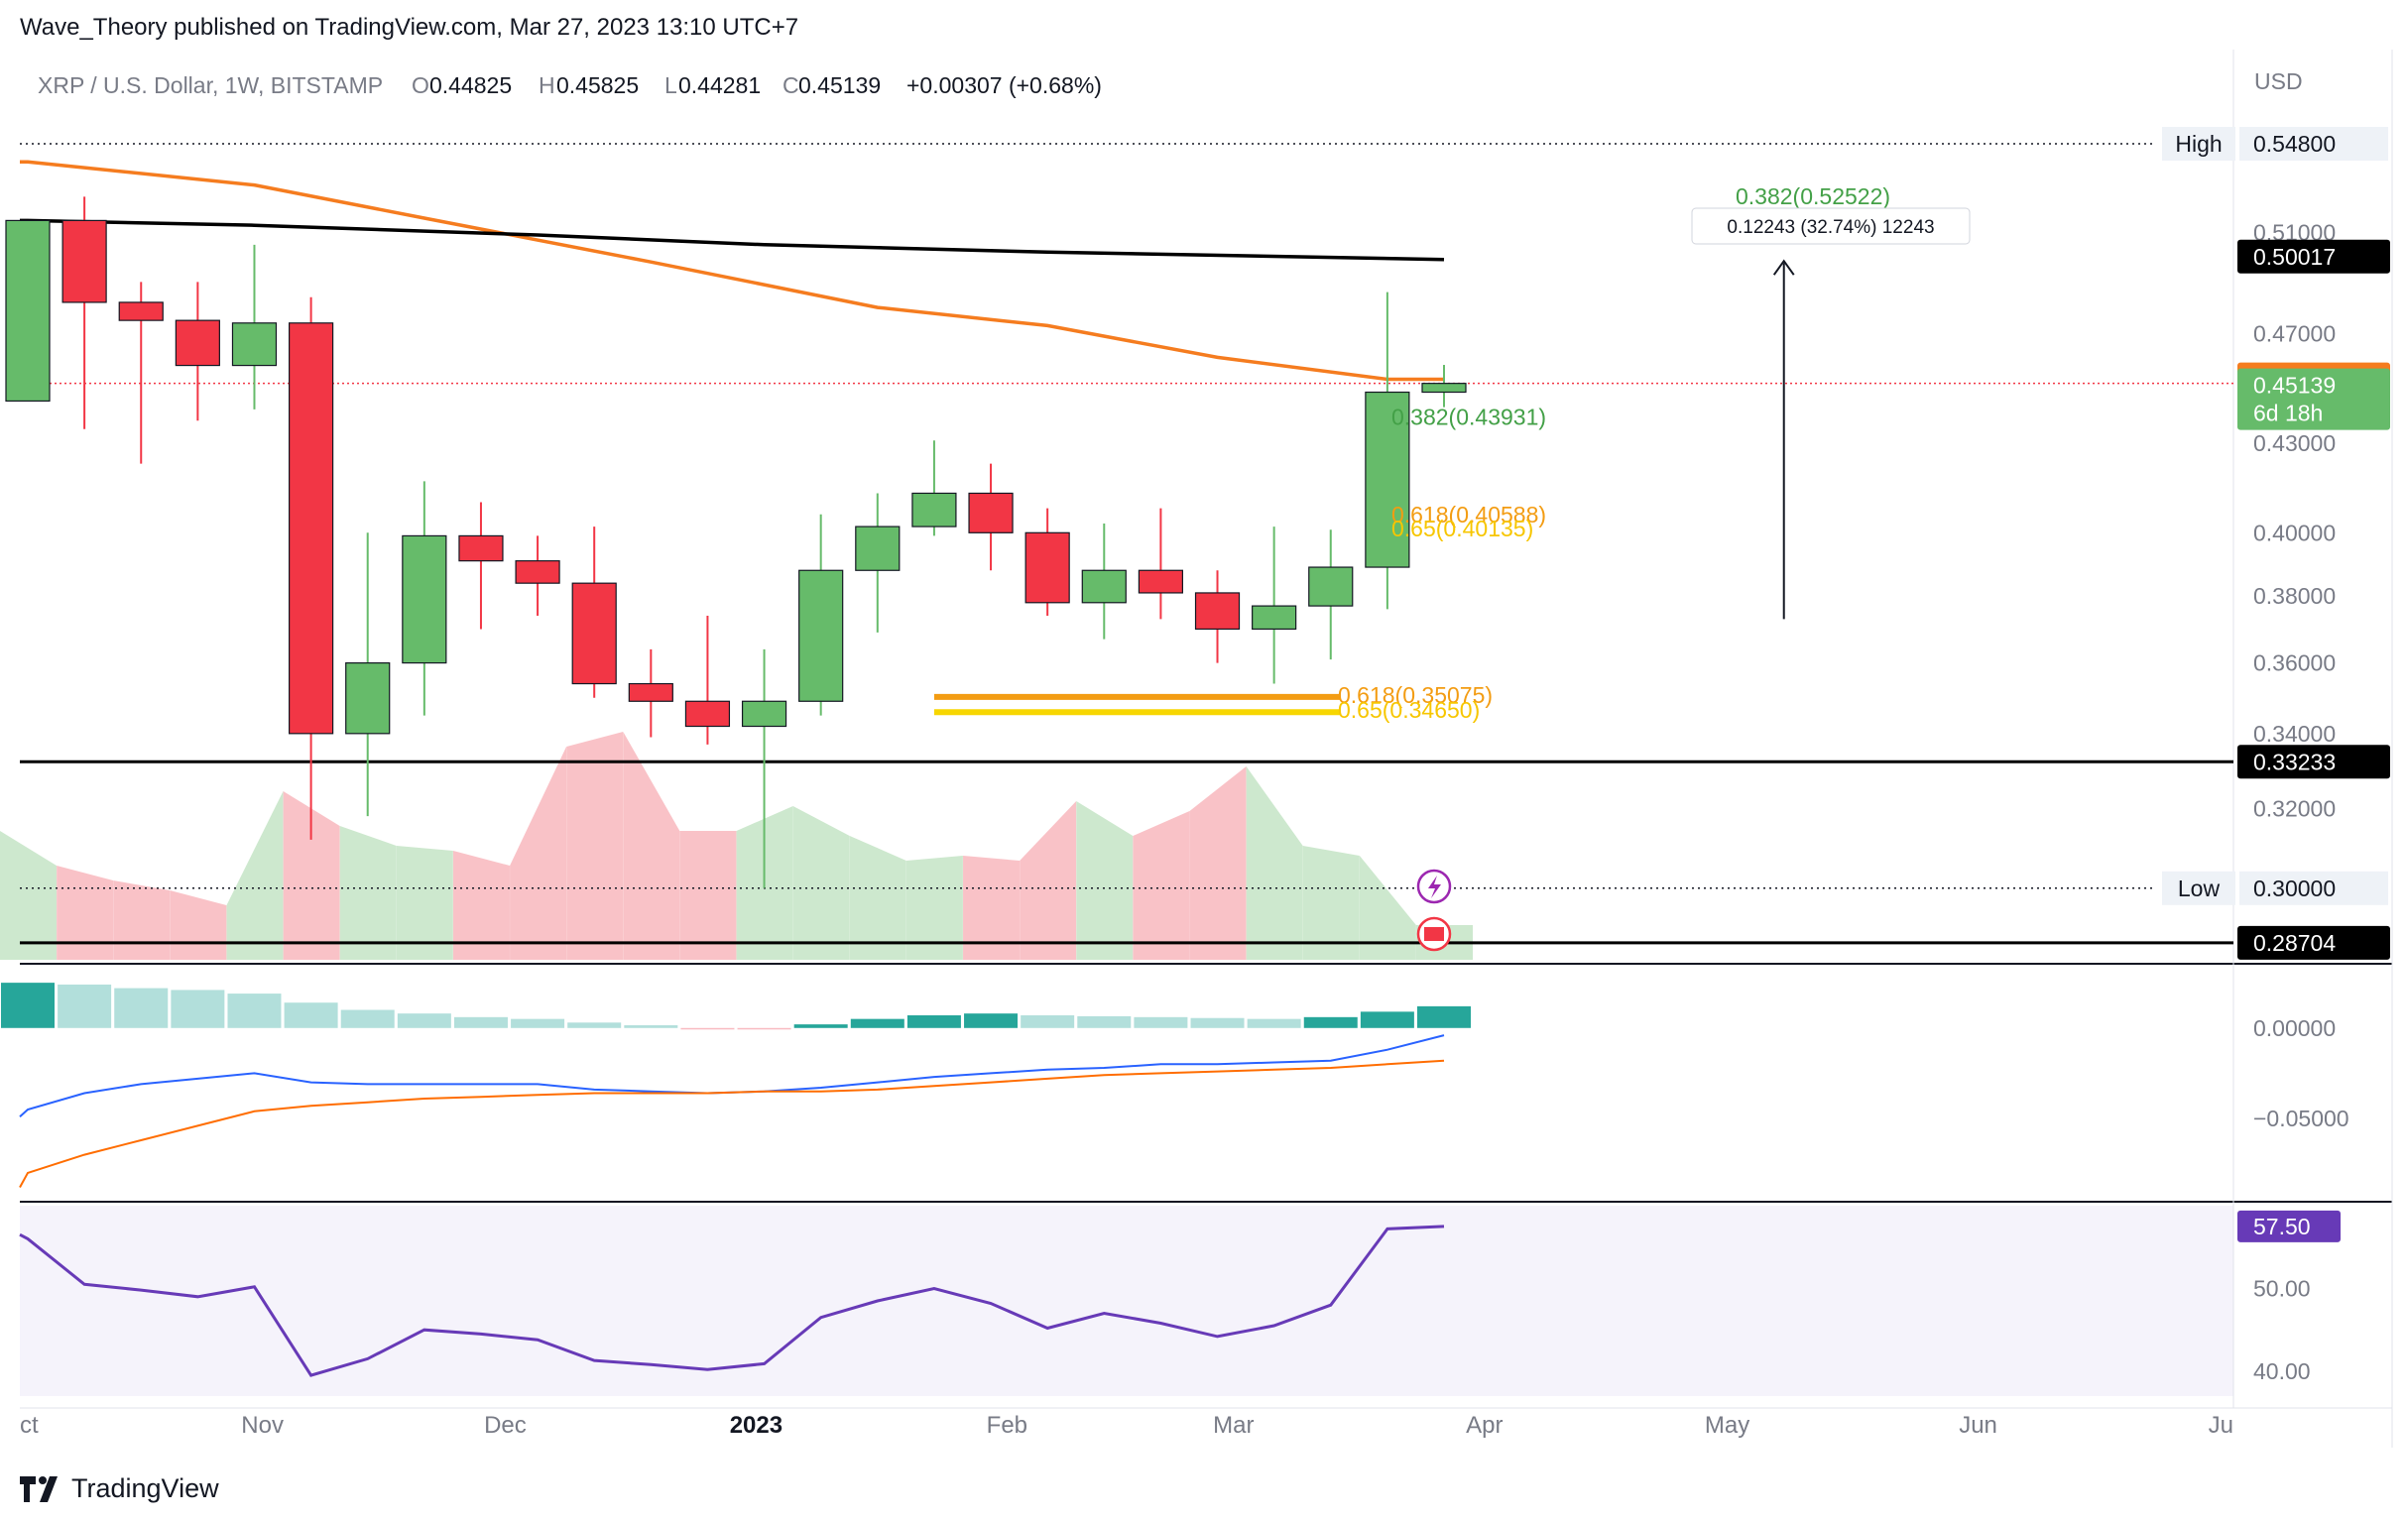 This screenshot has width=2408, height=1521. Describe the element at coordinates (2289, 1226) in the screenshot. I see `rsi-current-bg` at that location.